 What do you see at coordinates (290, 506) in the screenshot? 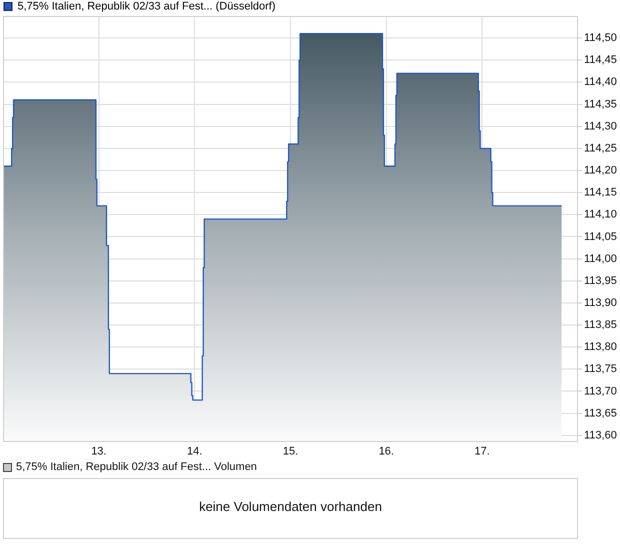
I see `text: keine Volumendaten vorhanden` at bounding box center [290, 506].